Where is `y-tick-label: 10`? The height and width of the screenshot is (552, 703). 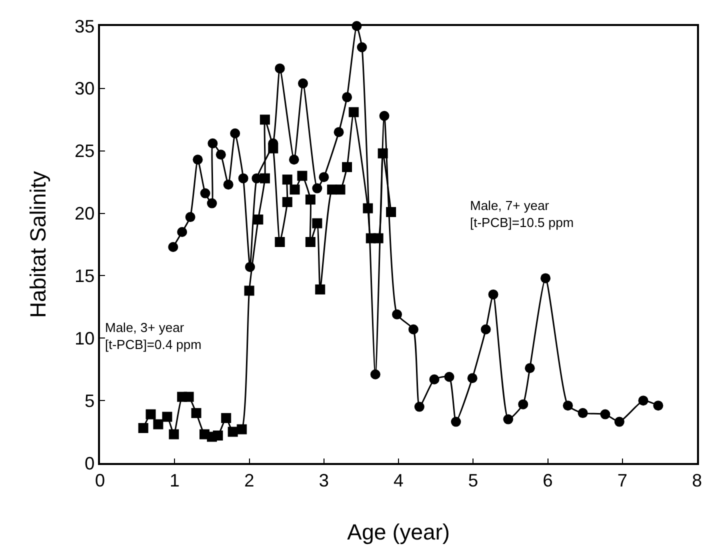 y-tick-label: 10 is located at coordinates (84, 338).